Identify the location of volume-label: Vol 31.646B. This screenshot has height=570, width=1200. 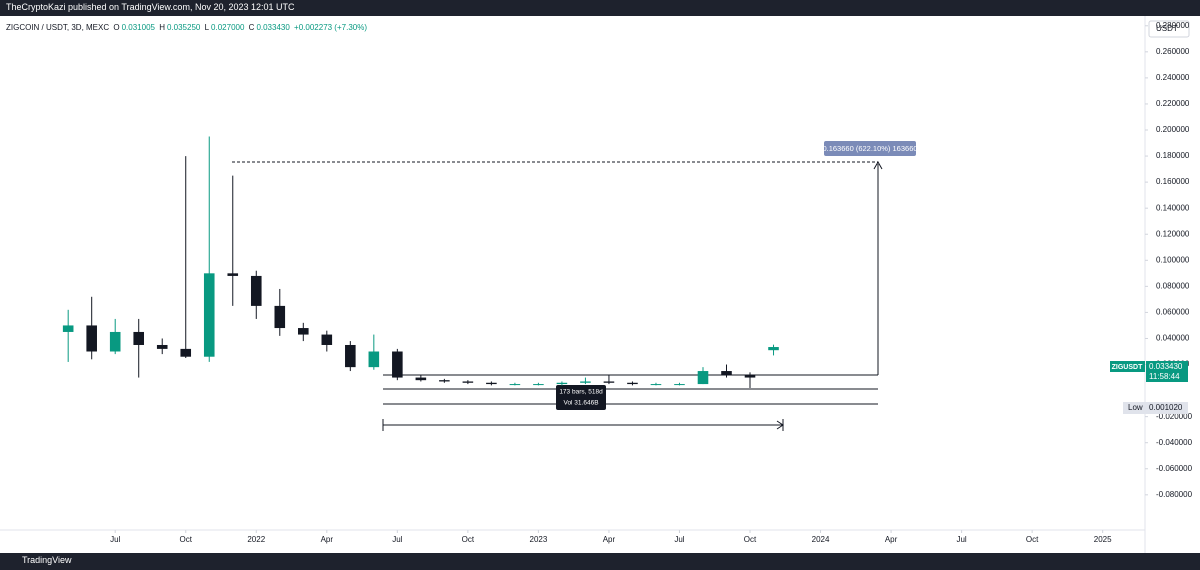
(580, 403).